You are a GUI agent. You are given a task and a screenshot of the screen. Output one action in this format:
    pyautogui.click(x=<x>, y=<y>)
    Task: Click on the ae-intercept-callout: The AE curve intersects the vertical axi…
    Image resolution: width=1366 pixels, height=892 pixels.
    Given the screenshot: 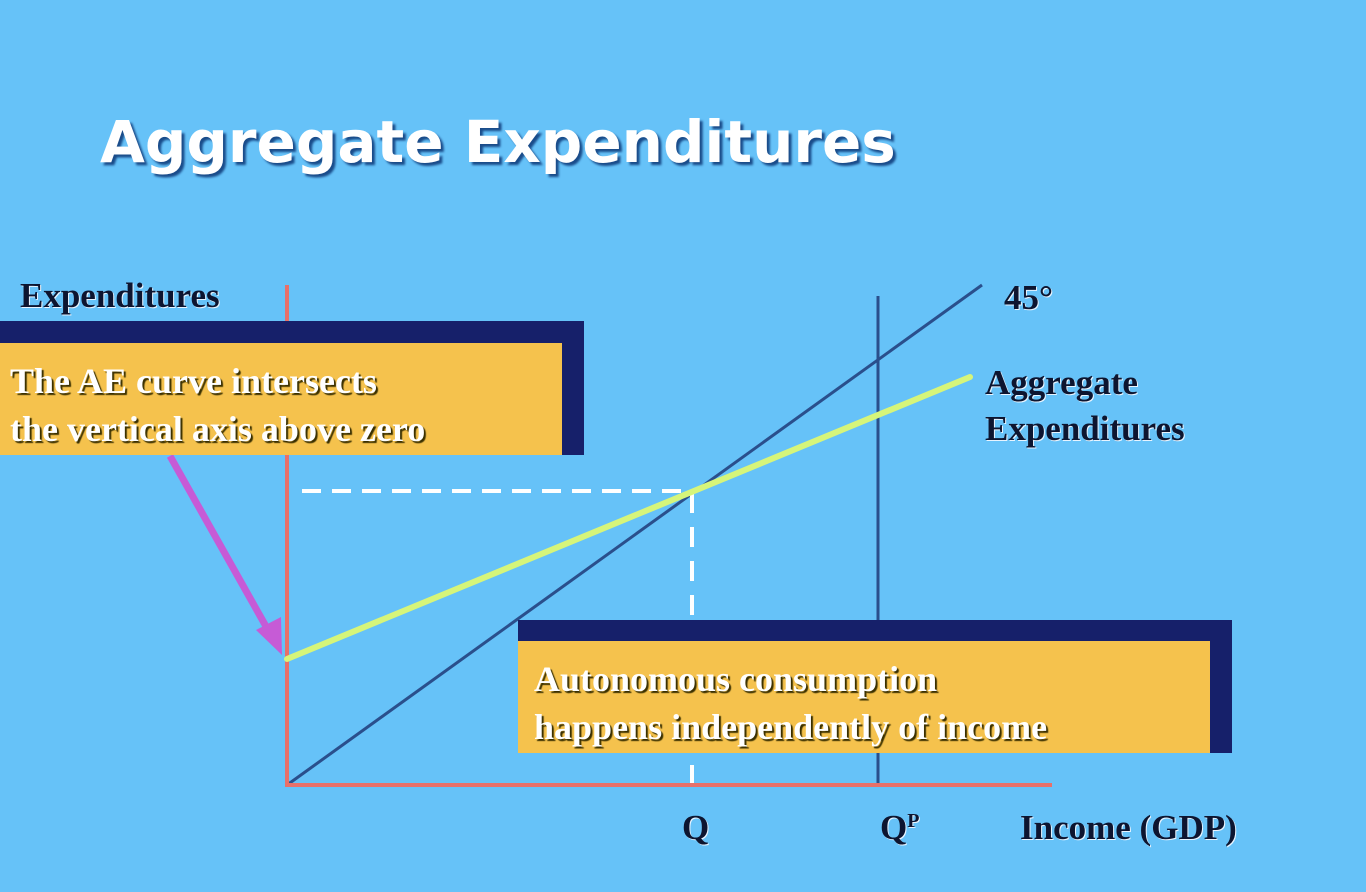 What is the action you would take?
    pyautogui.click(x=281, y=399)
    